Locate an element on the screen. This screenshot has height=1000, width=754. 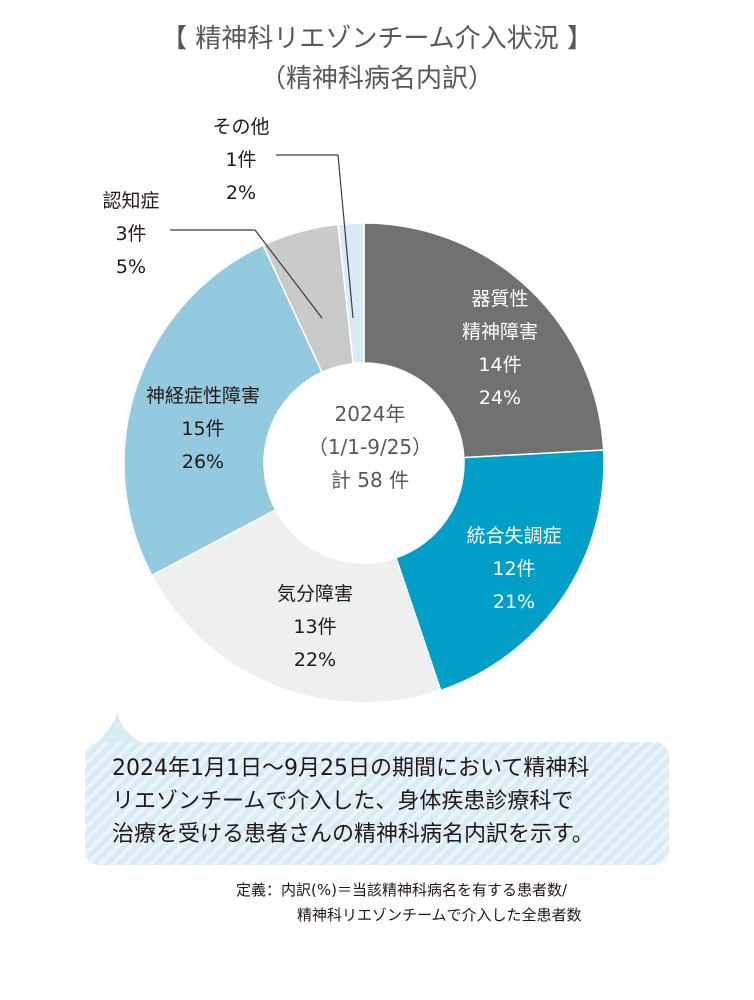
note-line: リエゾンチームで介入した、身体疾患診療科で is located at coordinates (343, 801).